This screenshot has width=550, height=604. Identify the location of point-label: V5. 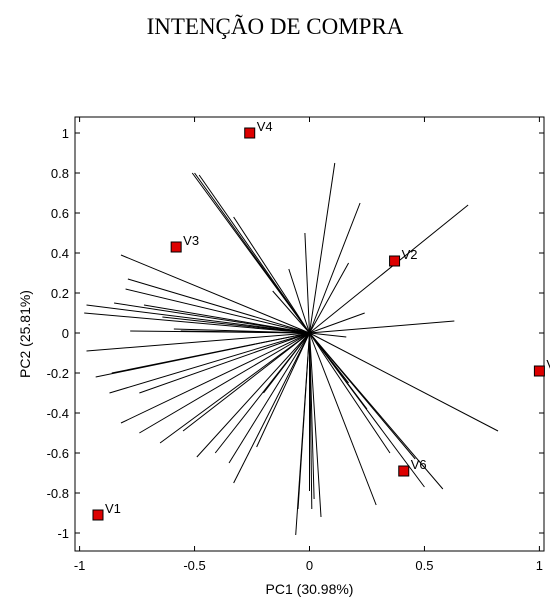
(548, 364).